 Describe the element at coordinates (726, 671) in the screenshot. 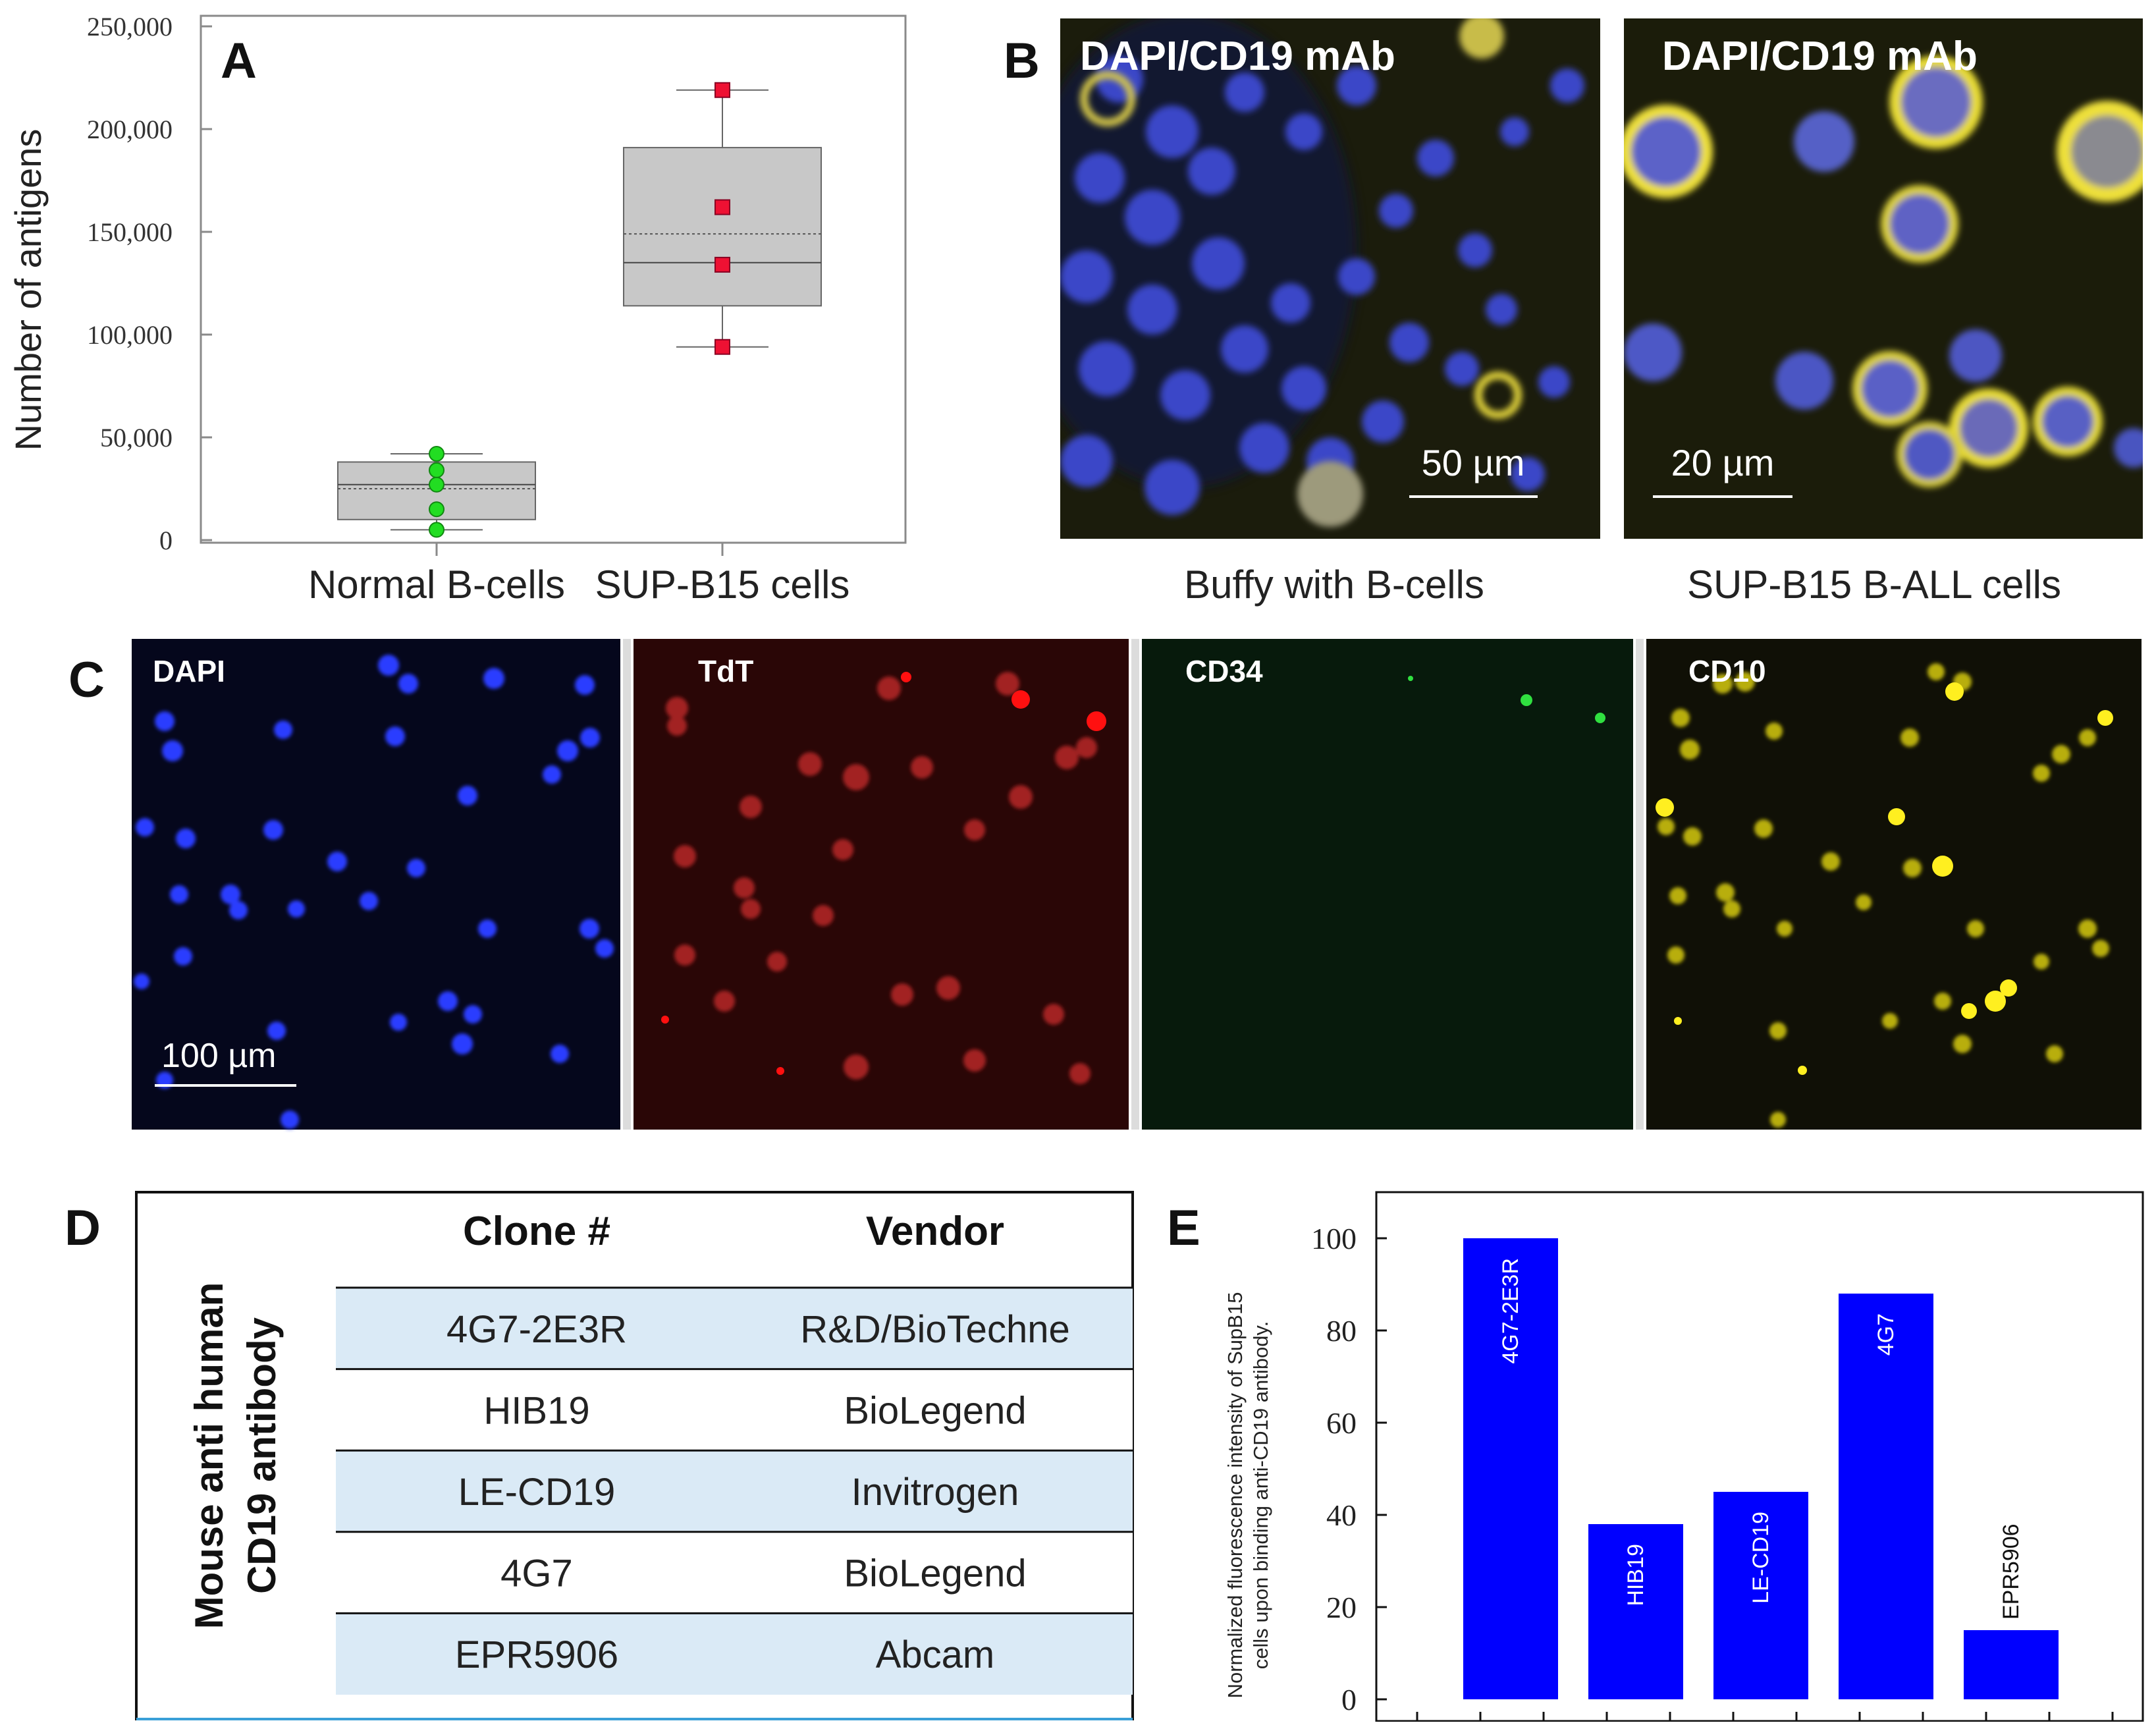

I see `channel-label-tdt: TdT` at that location.